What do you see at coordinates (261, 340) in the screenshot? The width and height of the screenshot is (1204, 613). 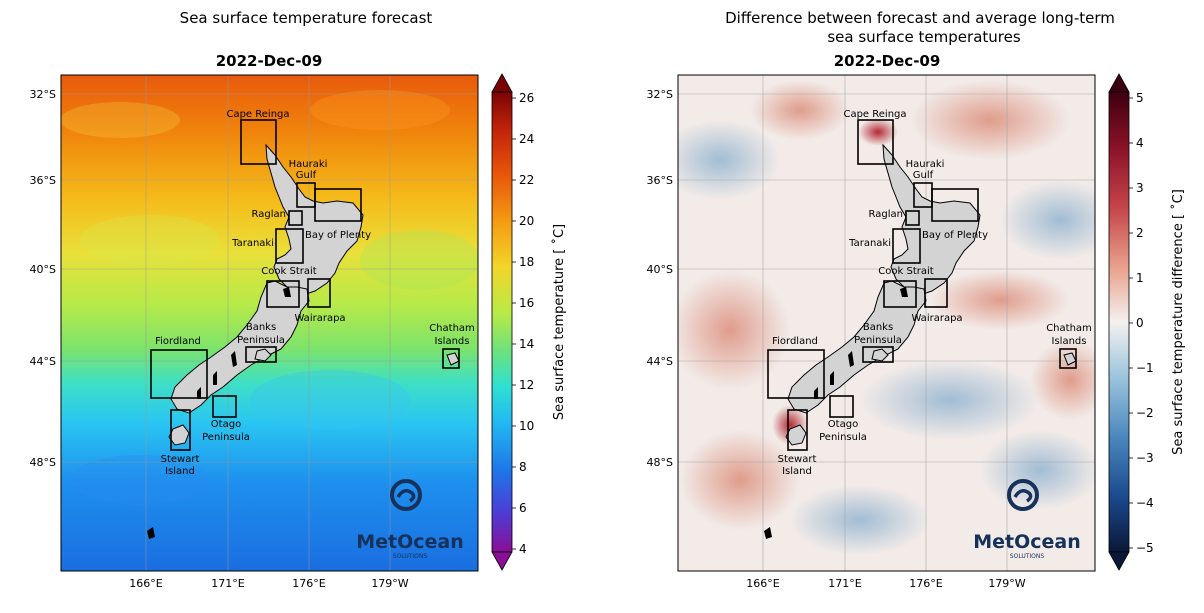 I see `label-peninsula-banks: Peninsula` at bounding box center [261, 340].